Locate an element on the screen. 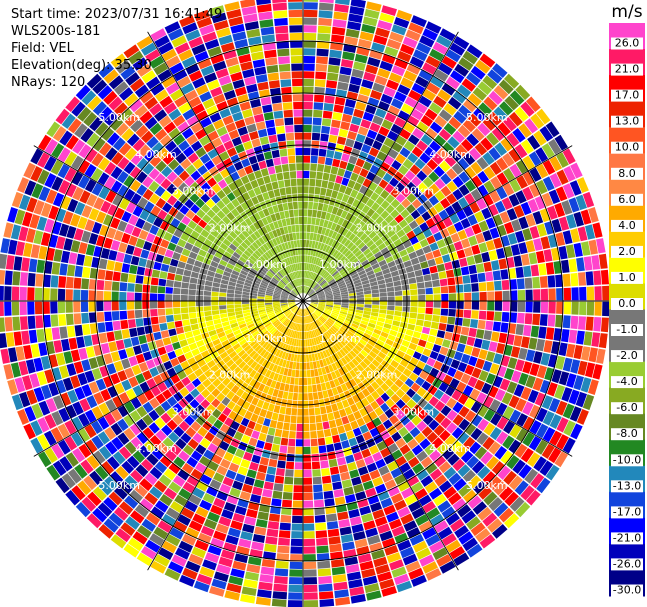 The width and height of the screenshot is (647, 607). colorbar-tick-17: -13.0 is located at coordinates (627, 485).